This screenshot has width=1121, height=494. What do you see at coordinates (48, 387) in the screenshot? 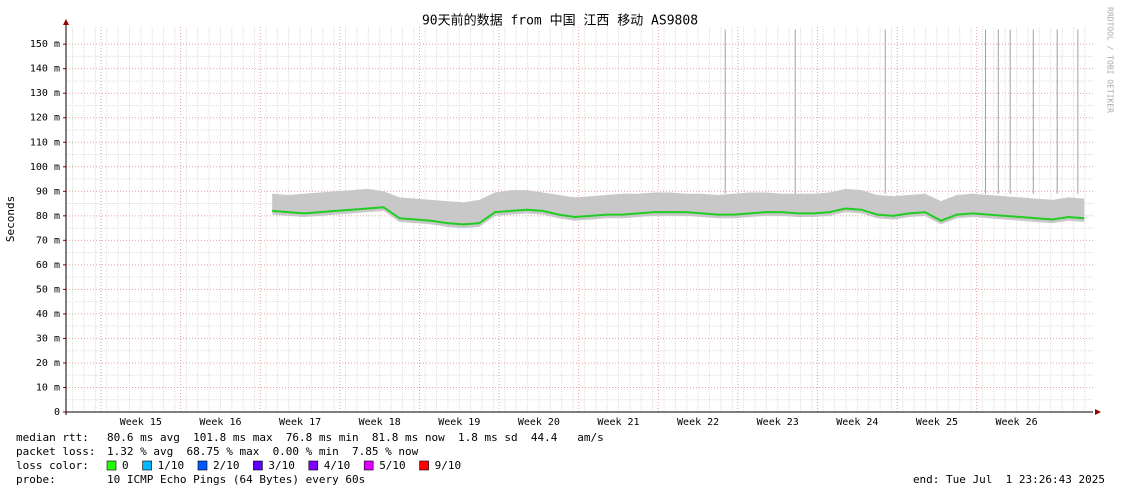
I see `y-tick-label: 10 m` at bounding box center [48, 387].